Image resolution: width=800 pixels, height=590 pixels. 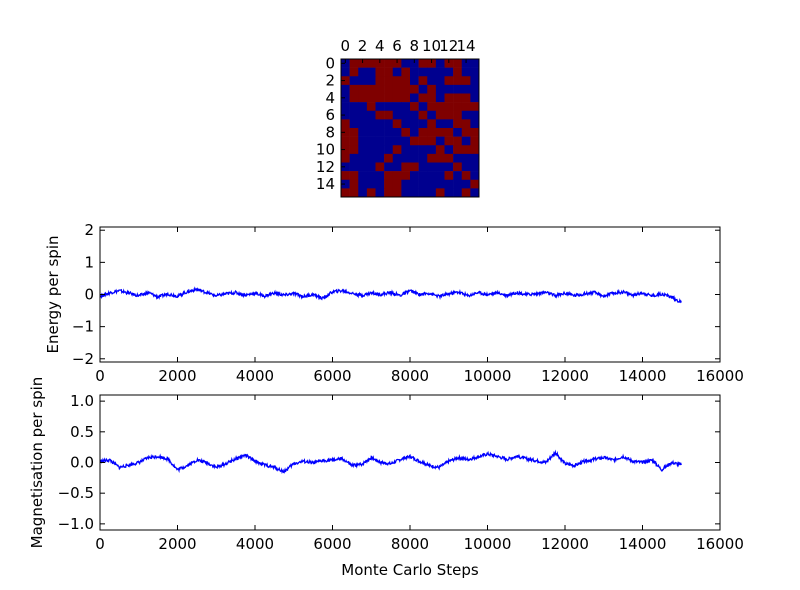 I want to click on lattice-frame, so click(x=410, y=128).